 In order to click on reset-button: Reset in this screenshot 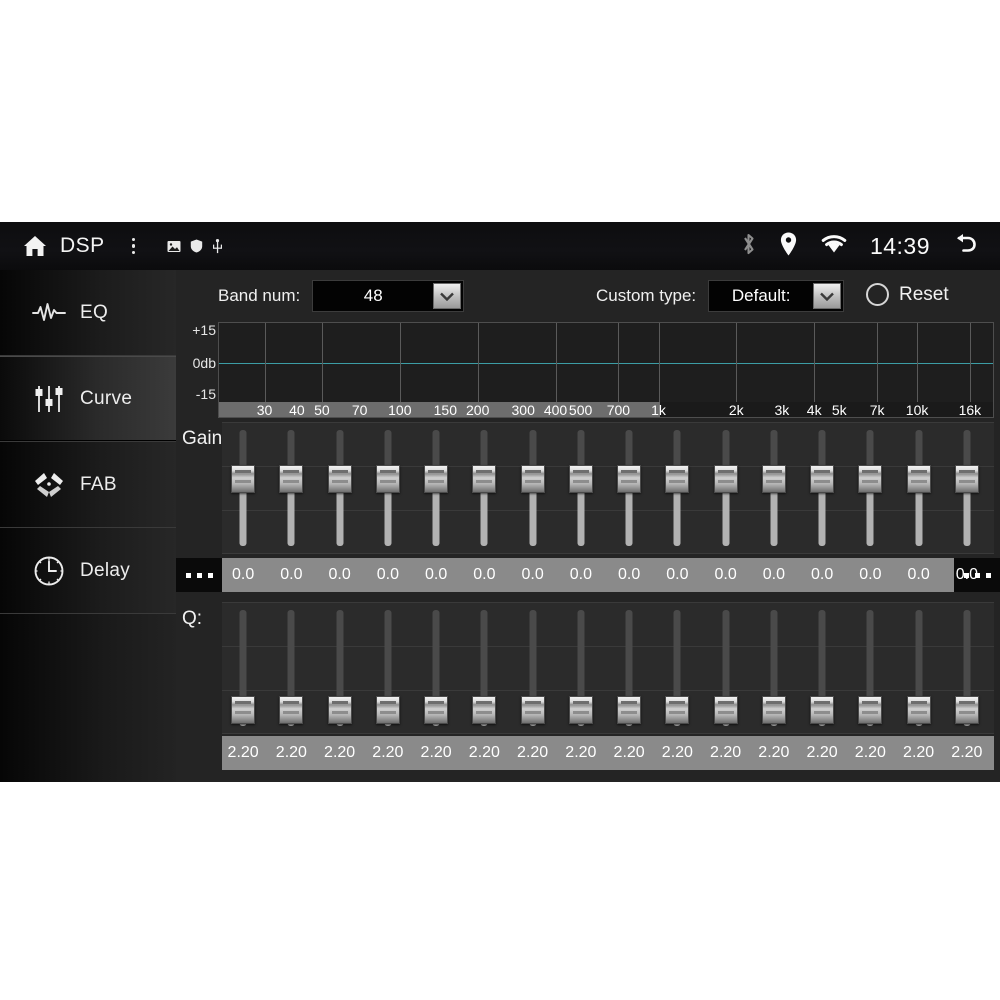, I will do `click(907, 294)`.